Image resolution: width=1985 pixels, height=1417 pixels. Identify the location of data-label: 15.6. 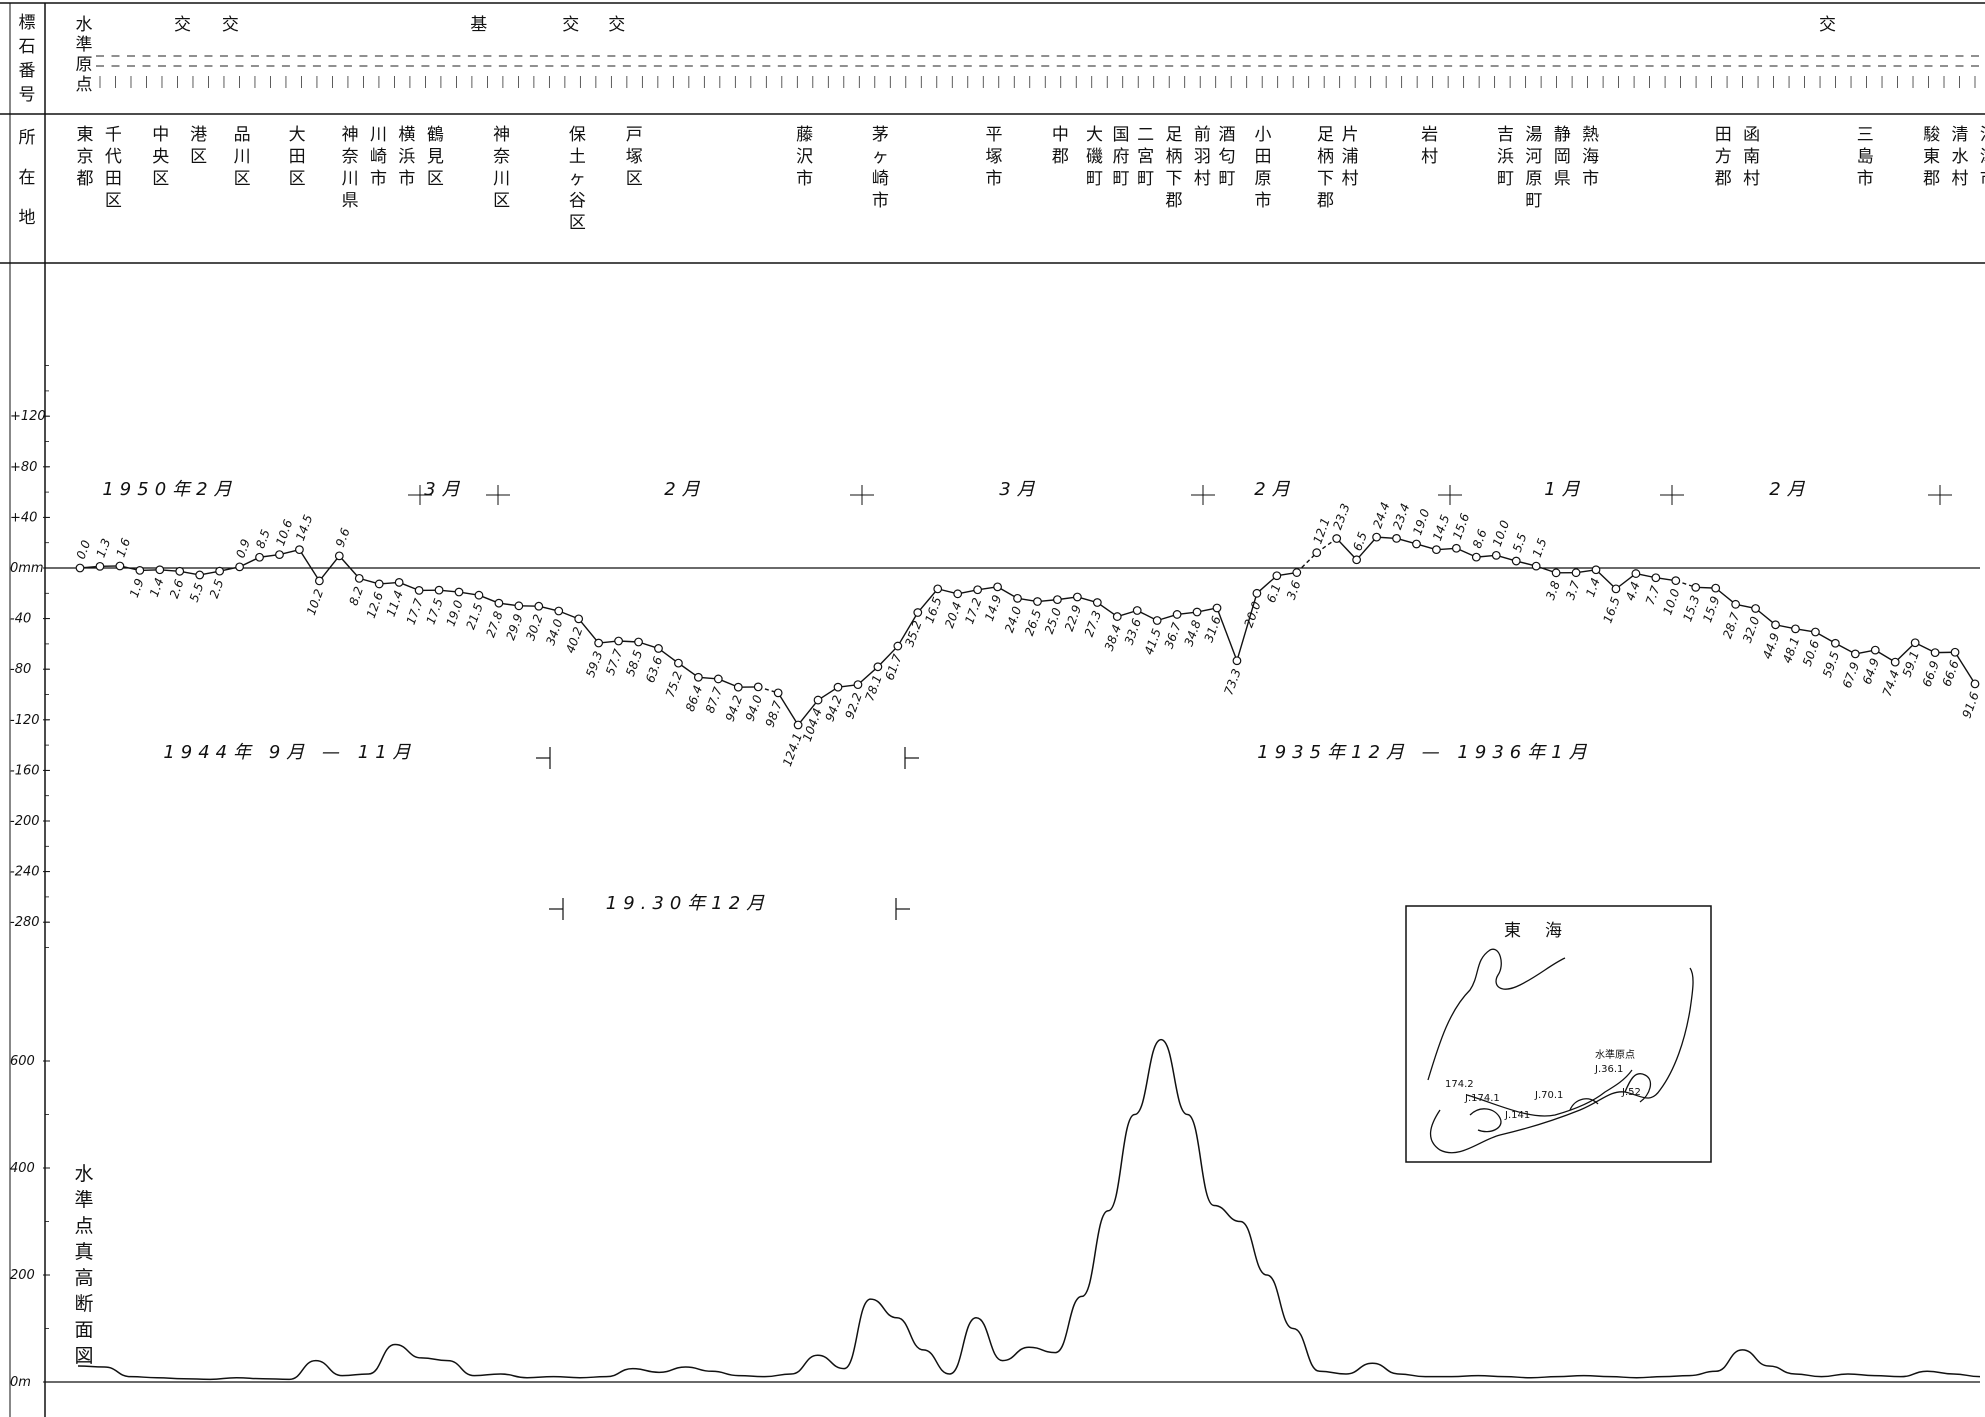
(1461, 526).